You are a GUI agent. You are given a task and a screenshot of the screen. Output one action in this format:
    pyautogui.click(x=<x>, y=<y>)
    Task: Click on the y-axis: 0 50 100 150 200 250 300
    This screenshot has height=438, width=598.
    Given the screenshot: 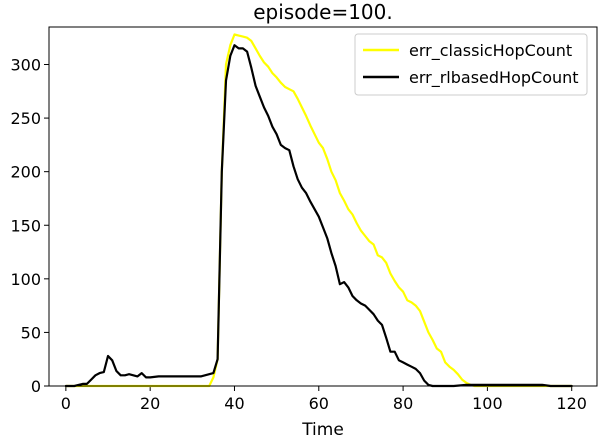 What is the action you would take?
    pyautogui.click(x=29, y=226)
    